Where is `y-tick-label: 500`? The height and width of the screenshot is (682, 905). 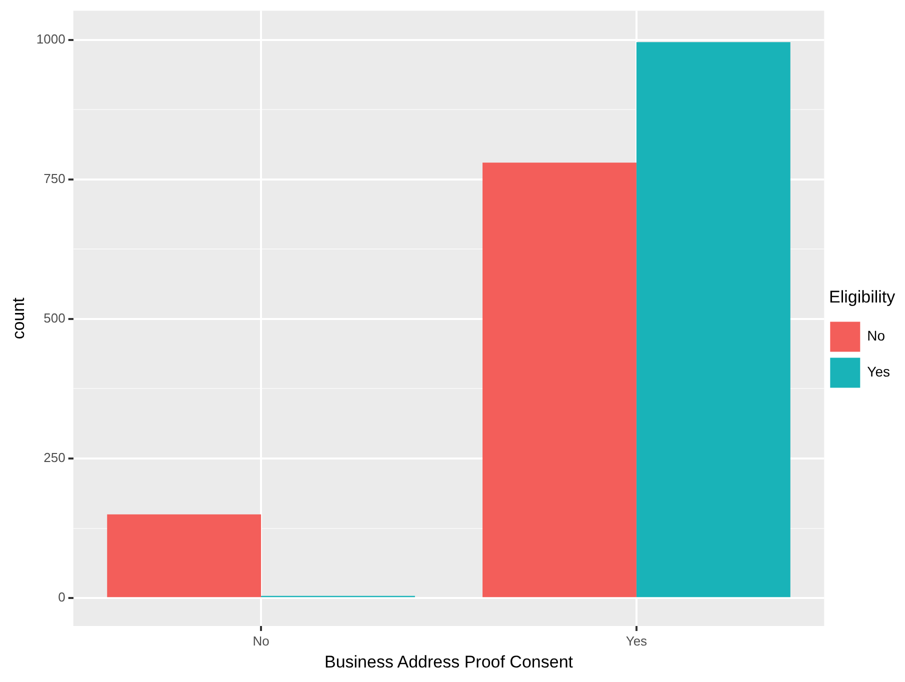 y-tick-label: 500 is located at coordinates (55, 318).